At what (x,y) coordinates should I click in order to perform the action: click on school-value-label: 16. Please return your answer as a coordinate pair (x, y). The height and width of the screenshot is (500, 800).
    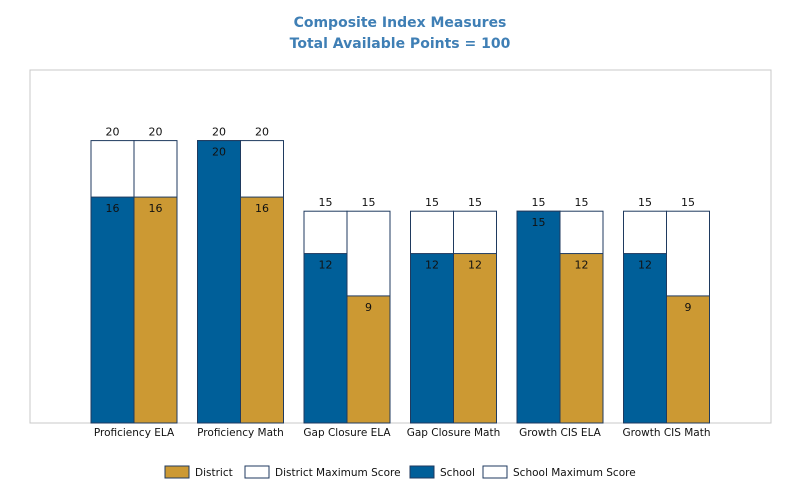
    Looking at the image, I should click on (113, 208).